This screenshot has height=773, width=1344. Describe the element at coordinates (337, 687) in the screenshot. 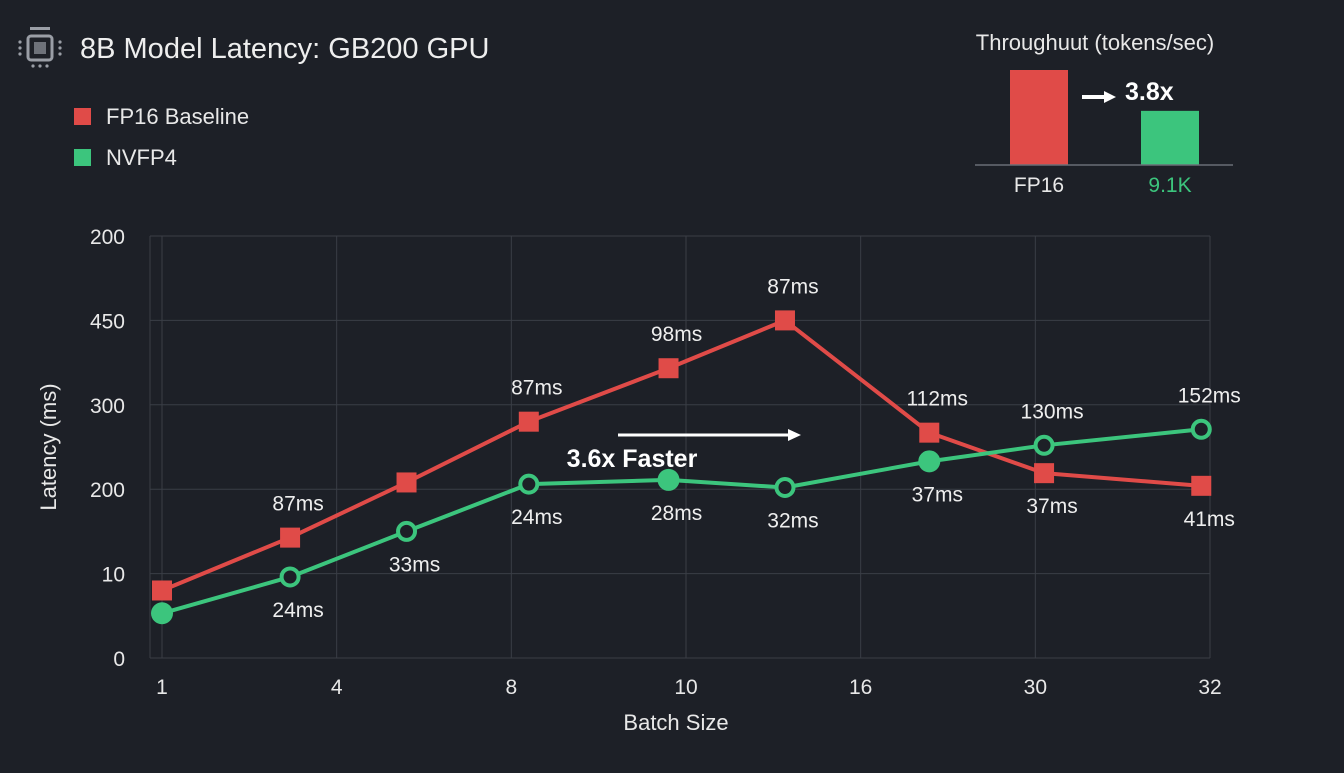

I see `x-tick-label: 4` at that location.